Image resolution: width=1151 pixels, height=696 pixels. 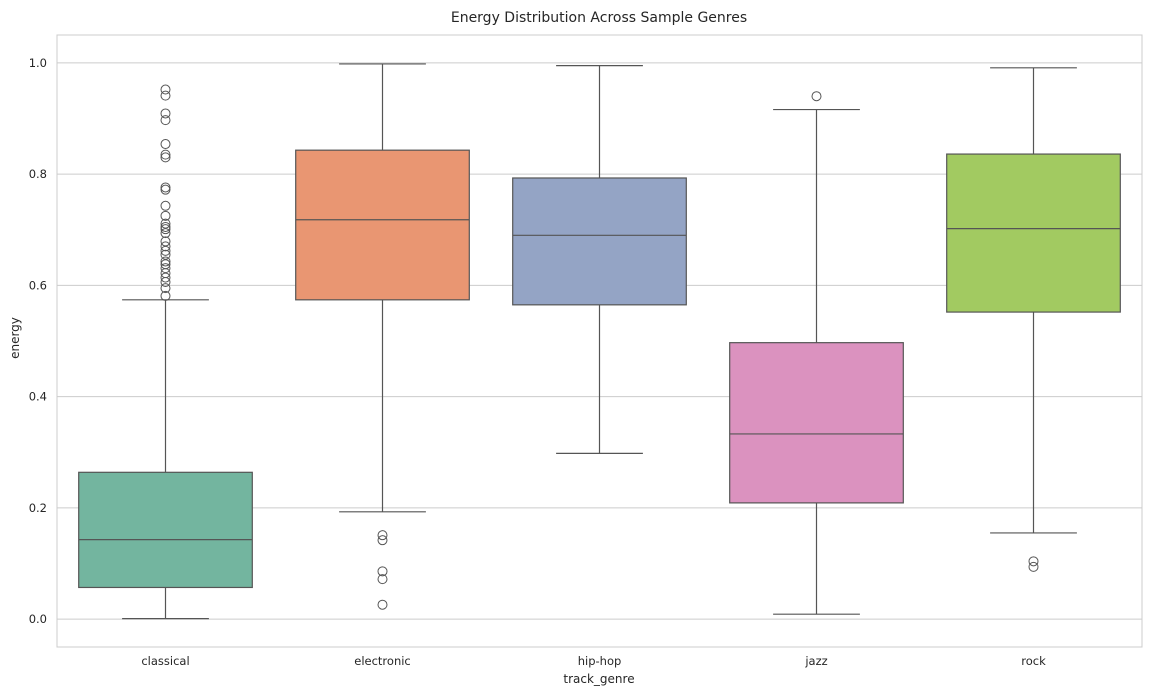 I want to click on box-classical, so click(x=165, y=352).